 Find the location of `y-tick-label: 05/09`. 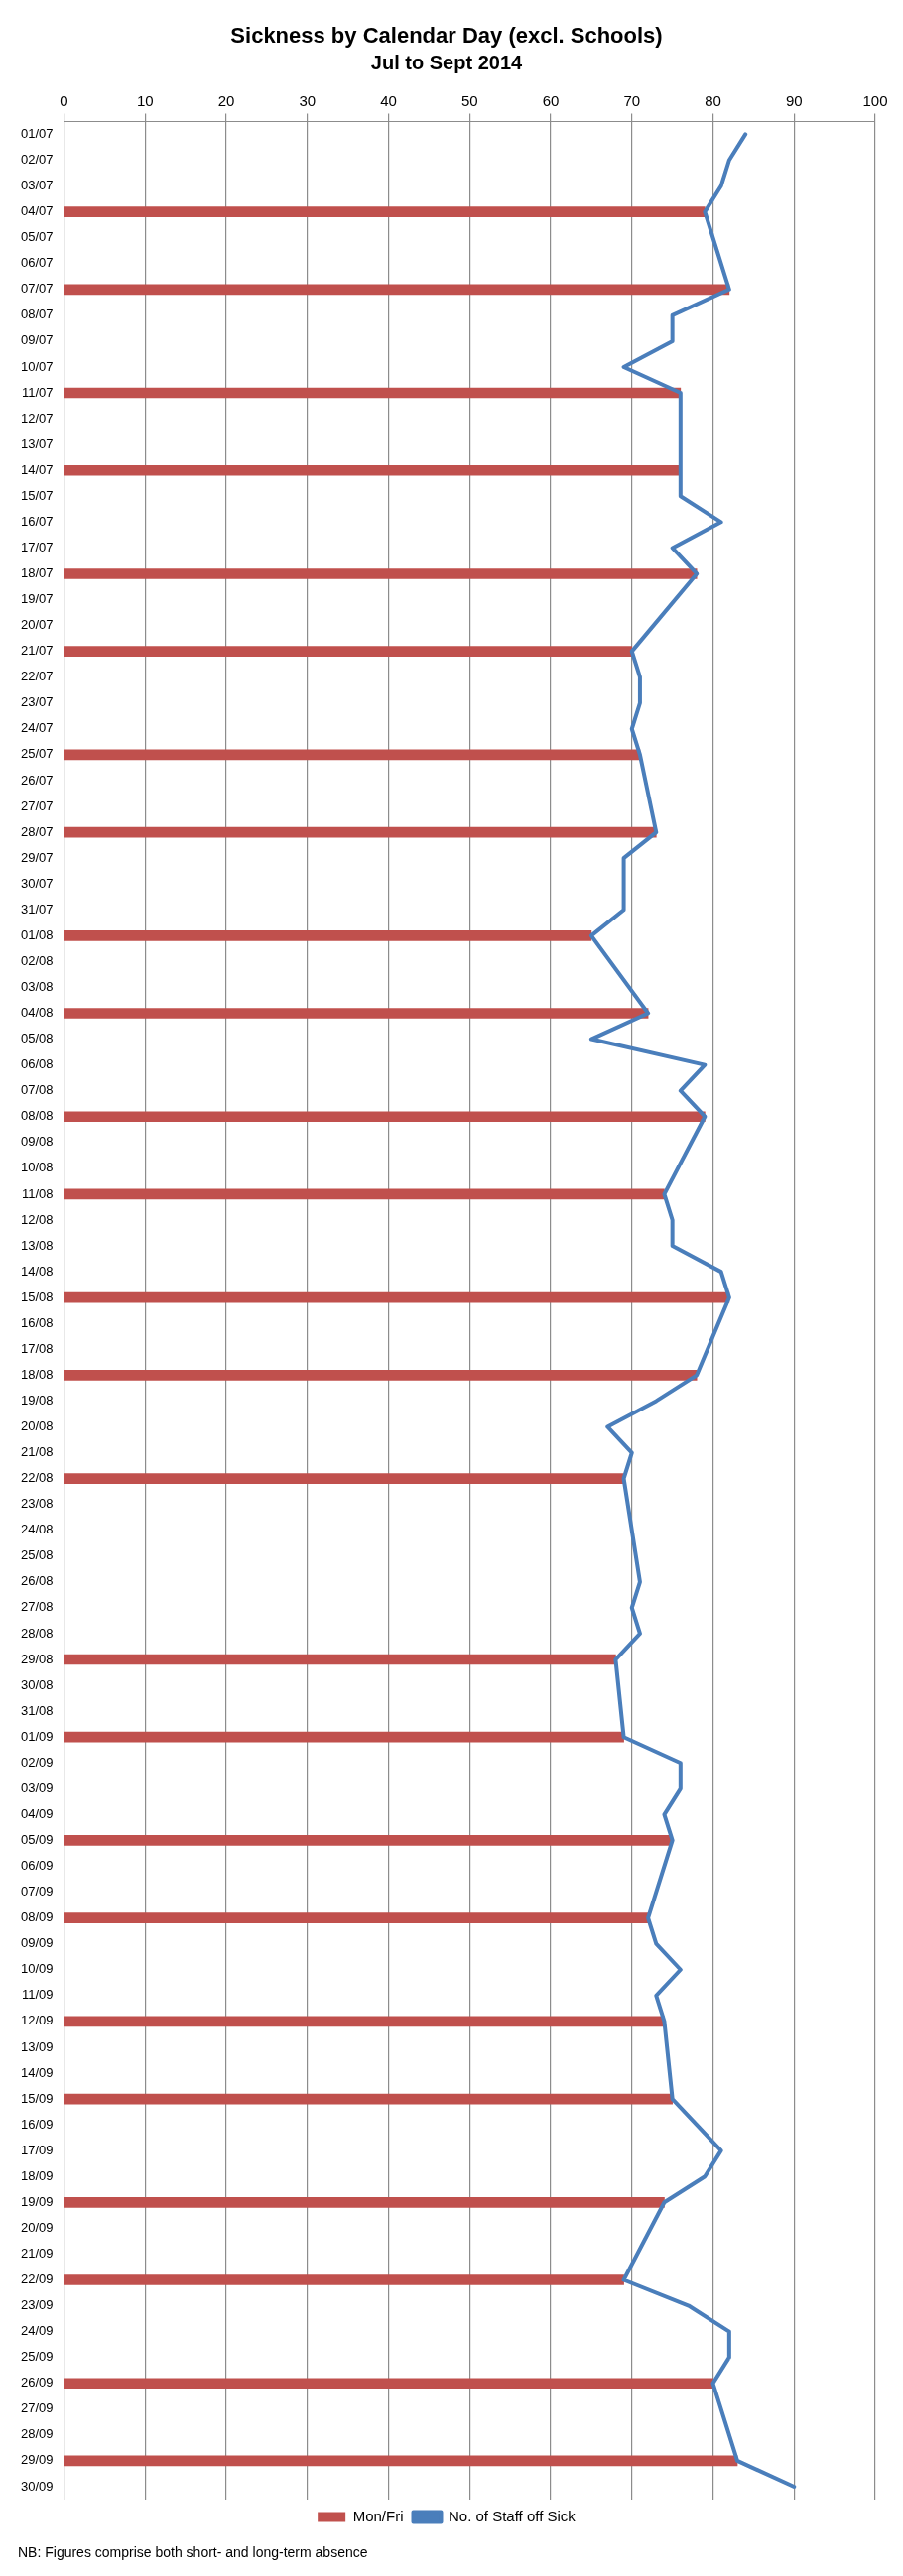

y-tick-label: 05/09 is located at coordinates (37, 1840).